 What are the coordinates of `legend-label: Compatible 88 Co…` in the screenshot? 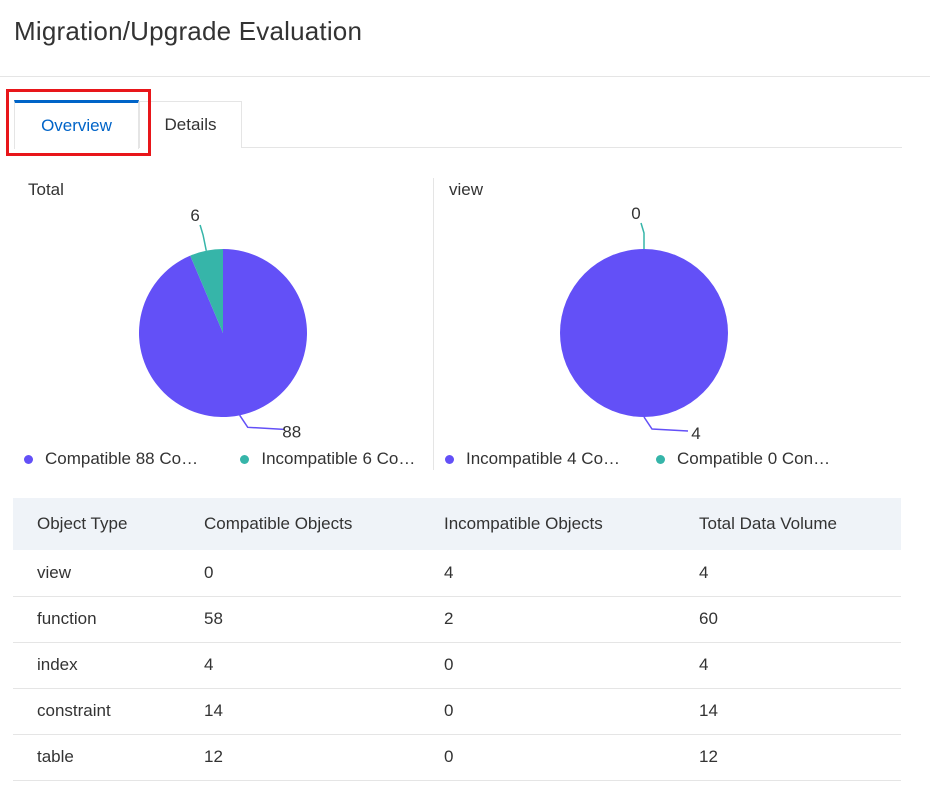 It's located at (122, 458).